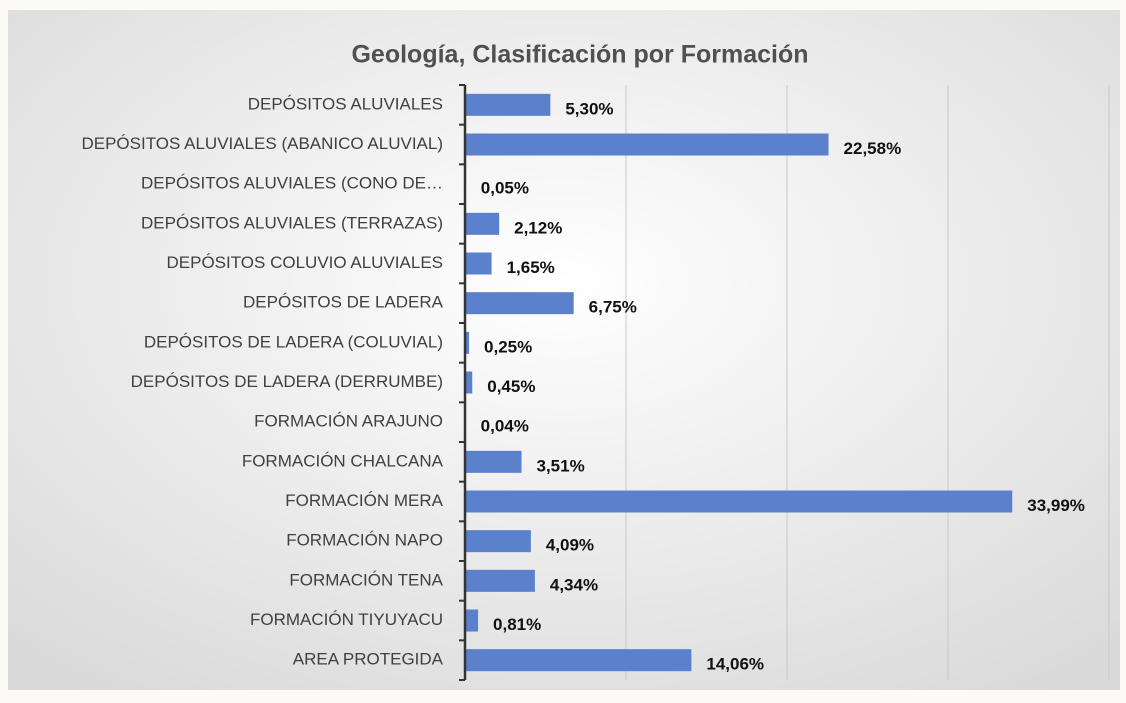  Describe the element at coordinates (517, 624) in the screenshot. I see `data-label: 0,81%` at that location.